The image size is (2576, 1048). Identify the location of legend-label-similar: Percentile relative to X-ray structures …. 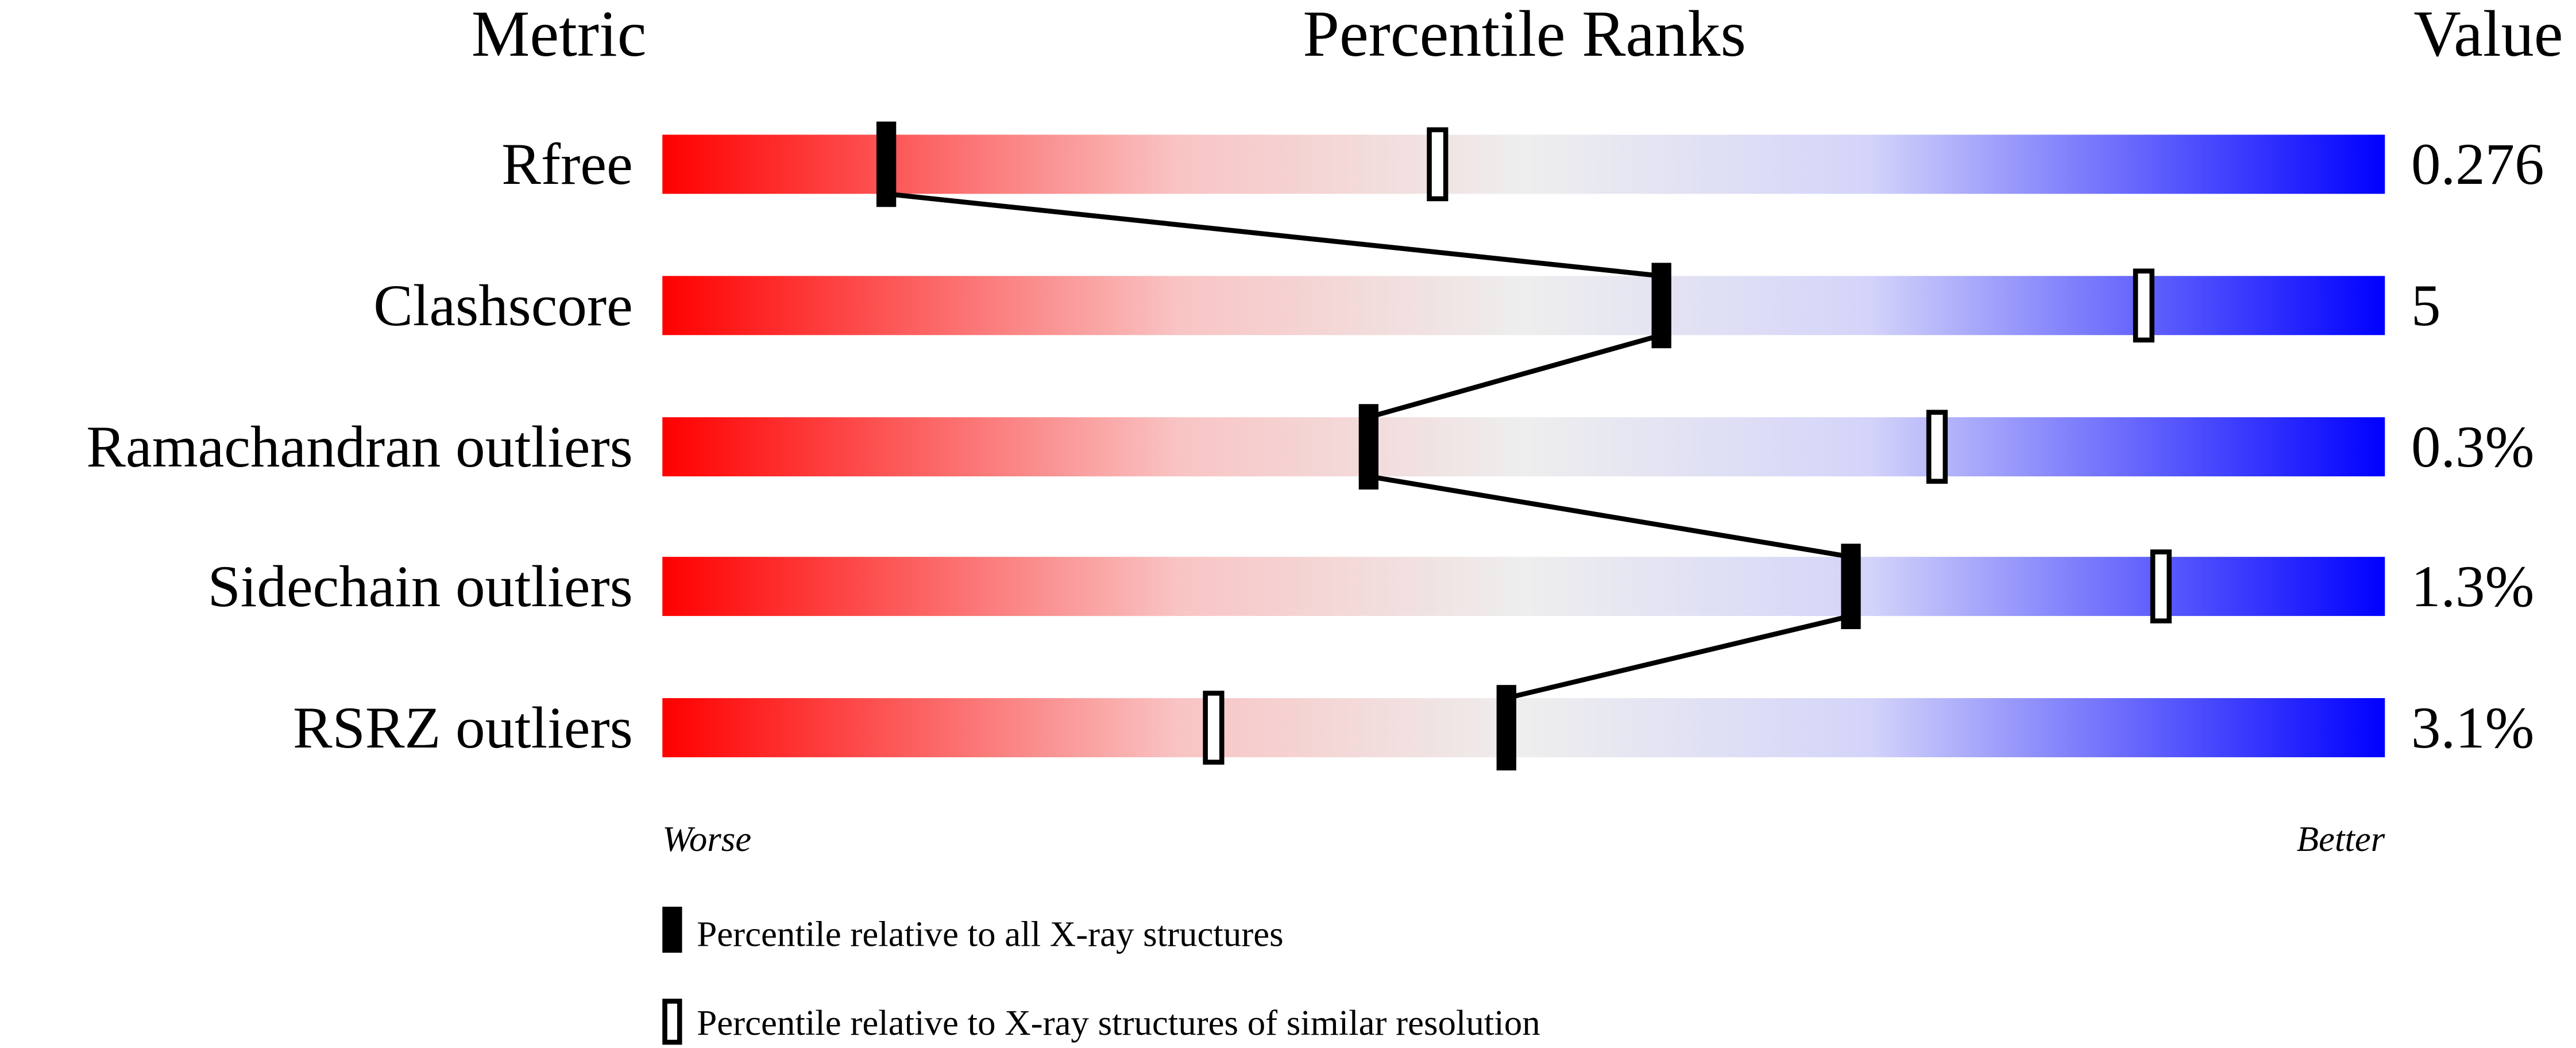
(1118, 1023).